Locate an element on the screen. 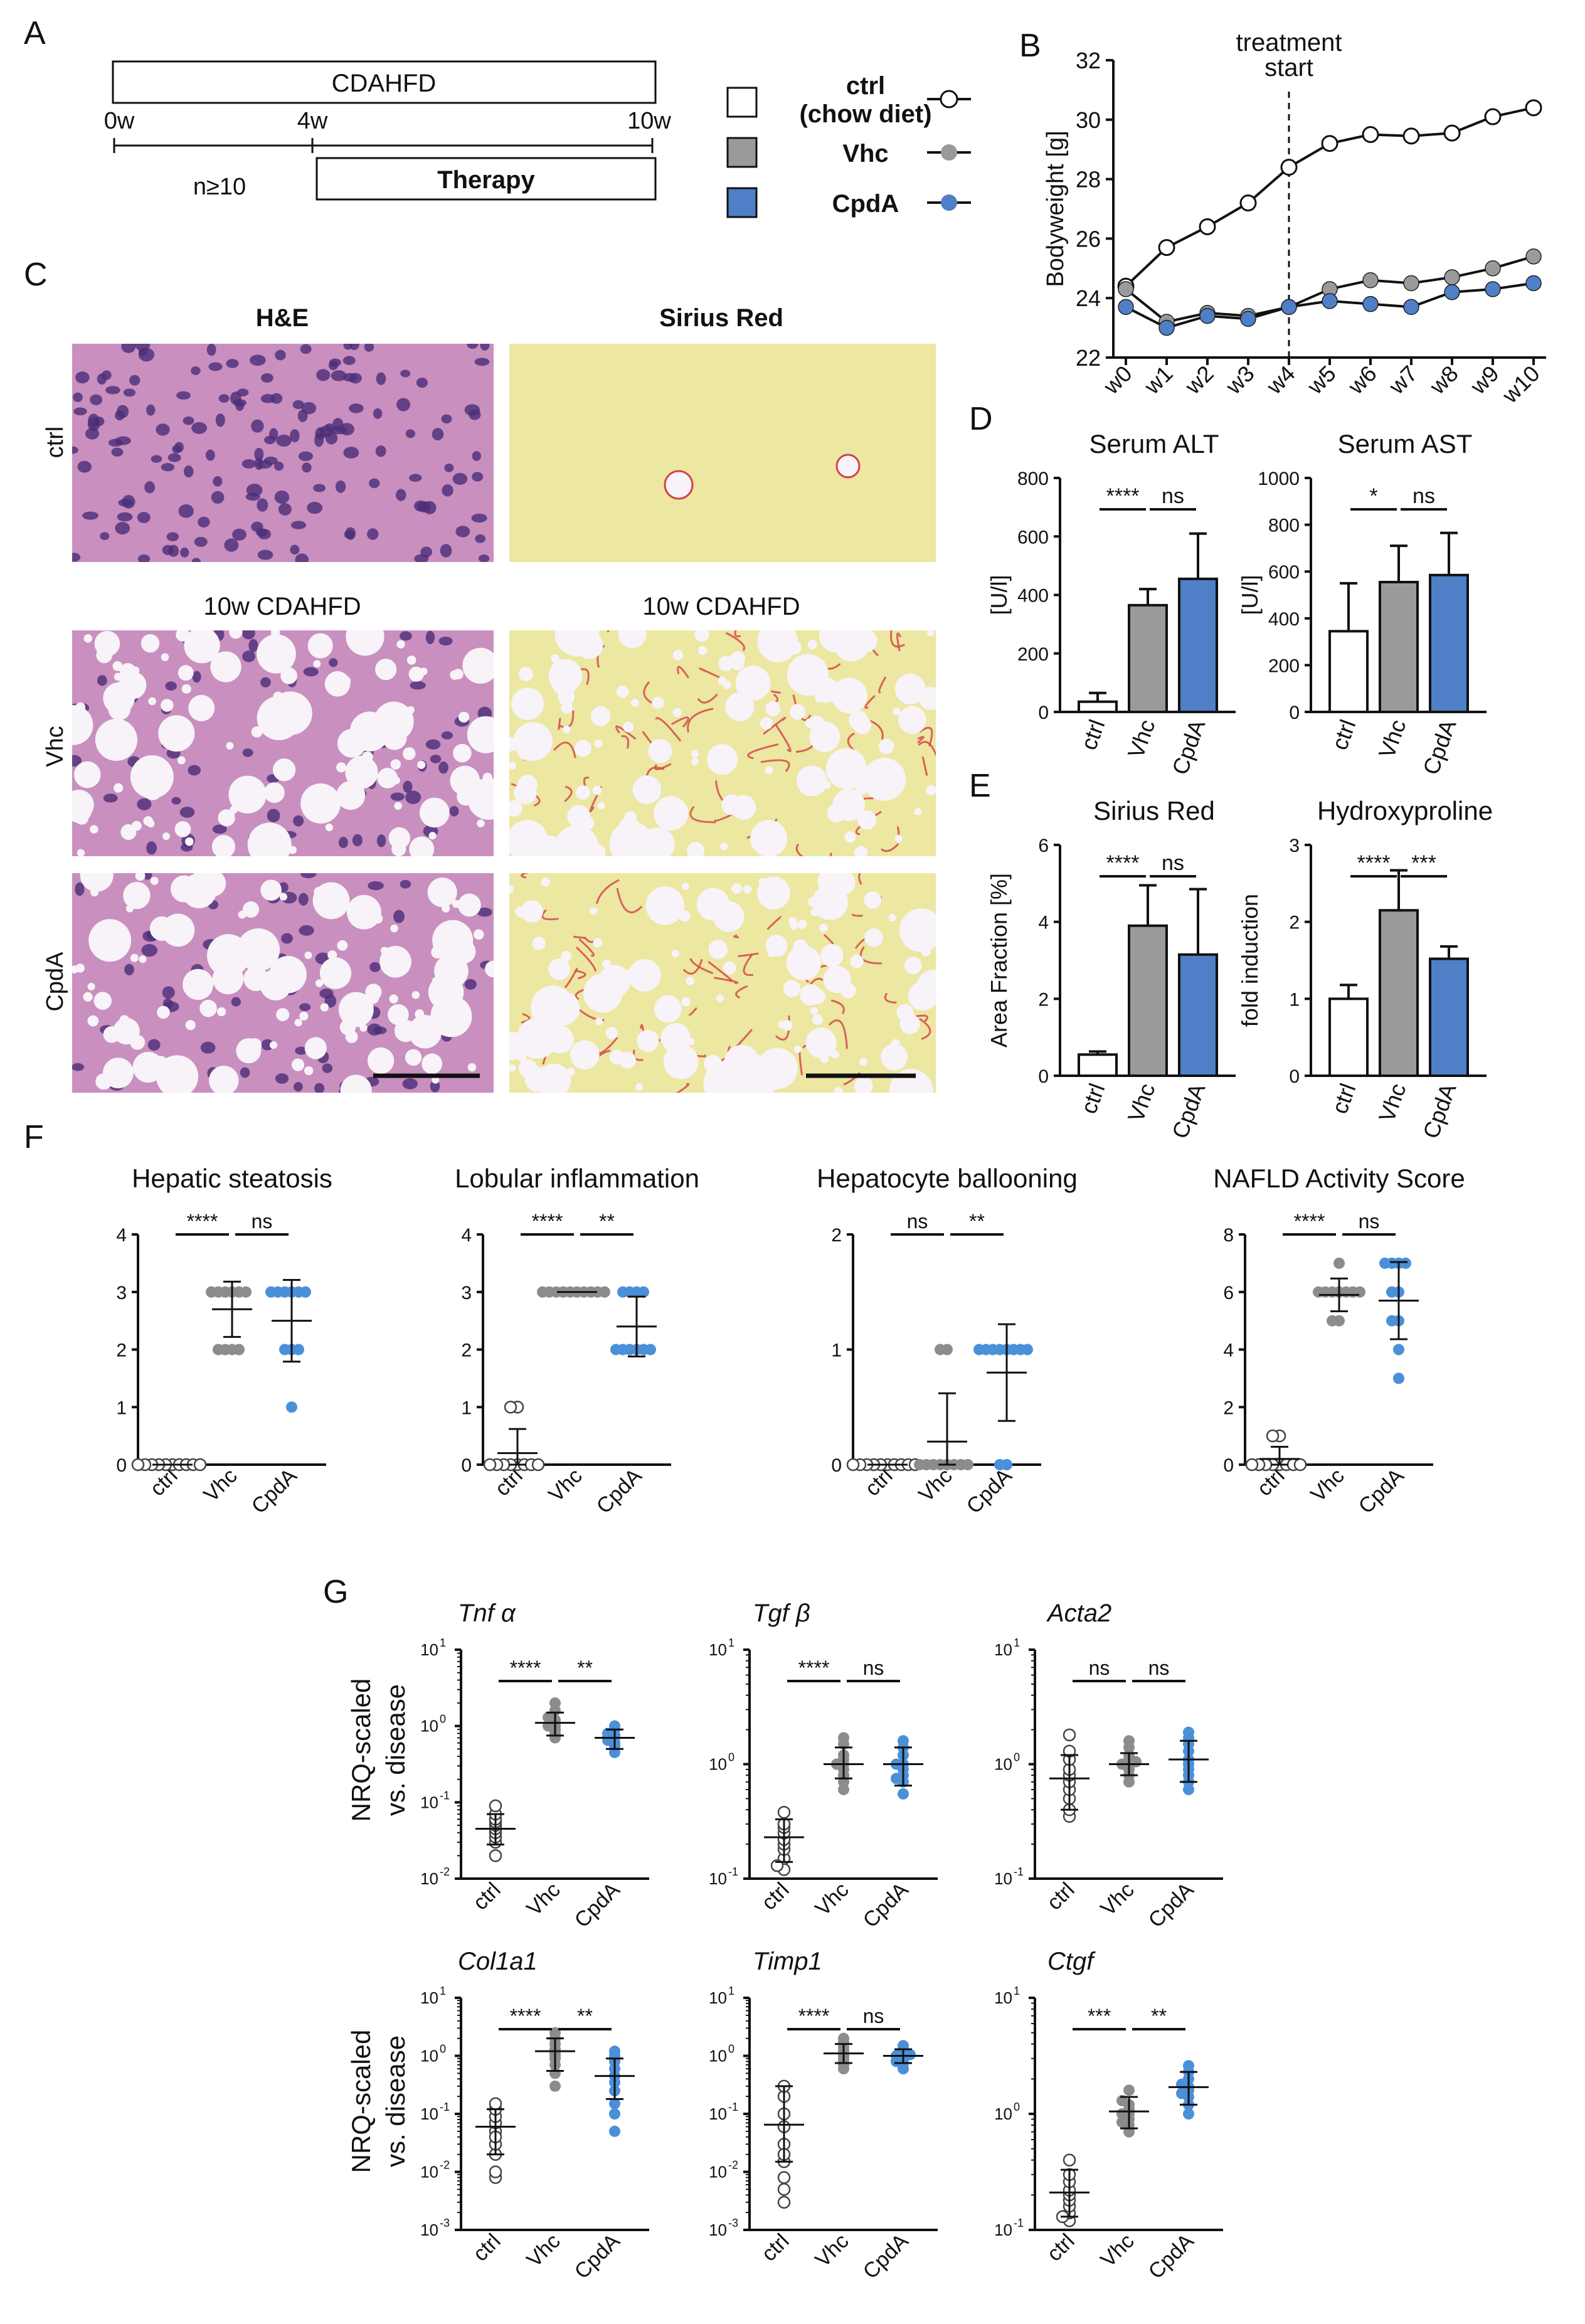 The image size is (1585, 2324). histology-column-title: Sirius Red is located at coordinates (721, 318).